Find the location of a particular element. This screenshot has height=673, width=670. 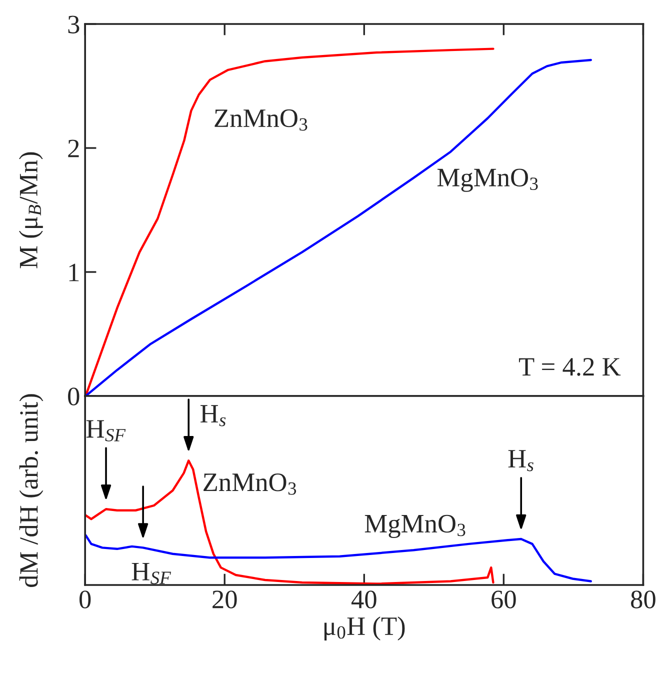

y-axis-title: M (μ$_{B}$/Mn) is located at coordinates (30, 210).